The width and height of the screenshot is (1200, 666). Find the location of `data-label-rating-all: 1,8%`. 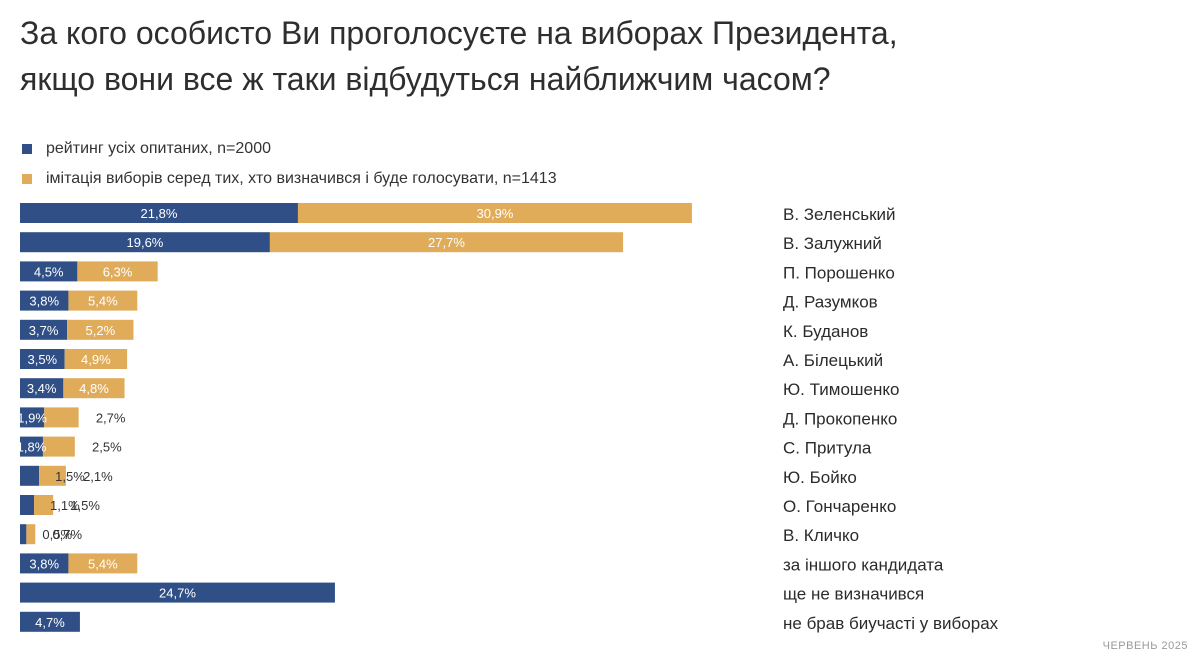

data-label-rating-all: 1,8% is located at coordinates (32, 447).